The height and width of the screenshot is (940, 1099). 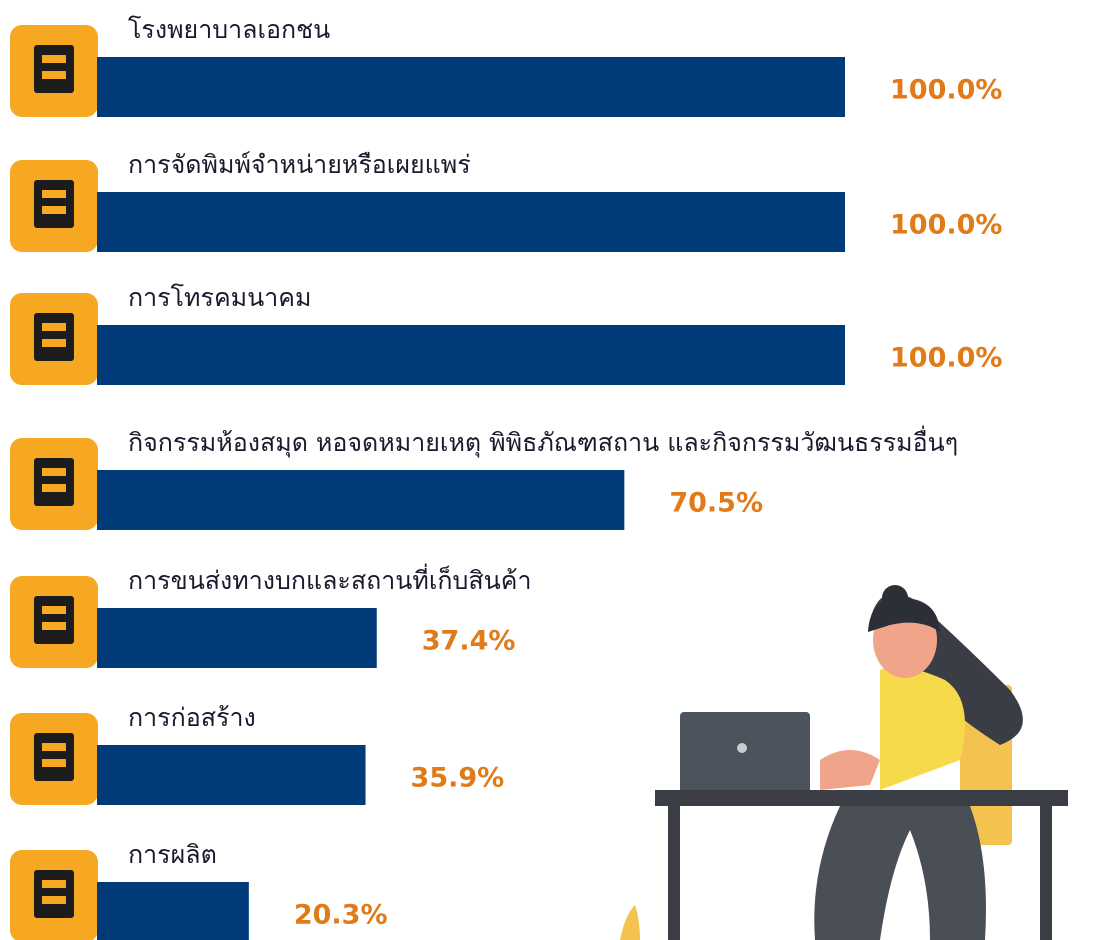 I want to click on category-label: การผลิต, so click(x=172, y=854).